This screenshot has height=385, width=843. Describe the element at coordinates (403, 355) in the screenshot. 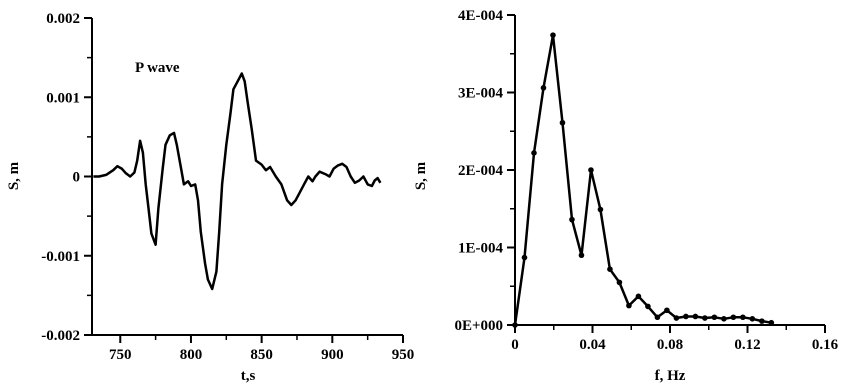

I see `p-wave-x-tick-label: 950` at that location.